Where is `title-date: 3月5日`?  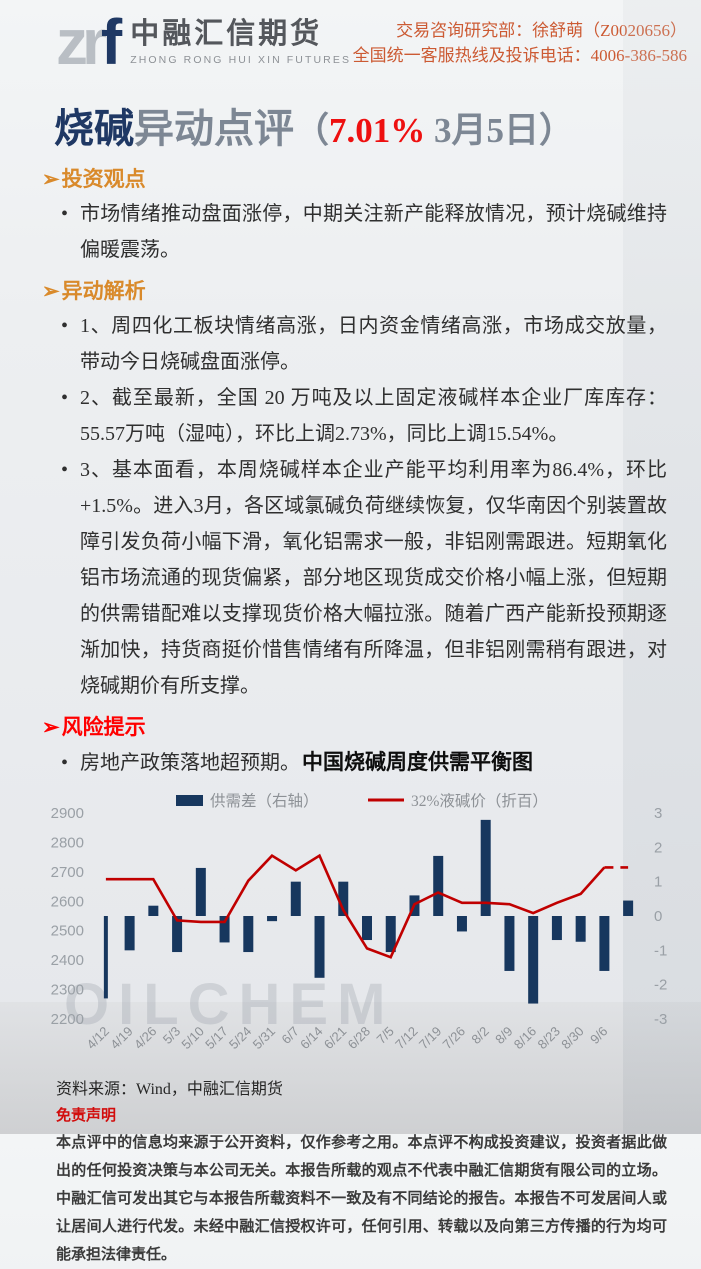
title-date: 3月5日 is located at coordinates (482, 130).